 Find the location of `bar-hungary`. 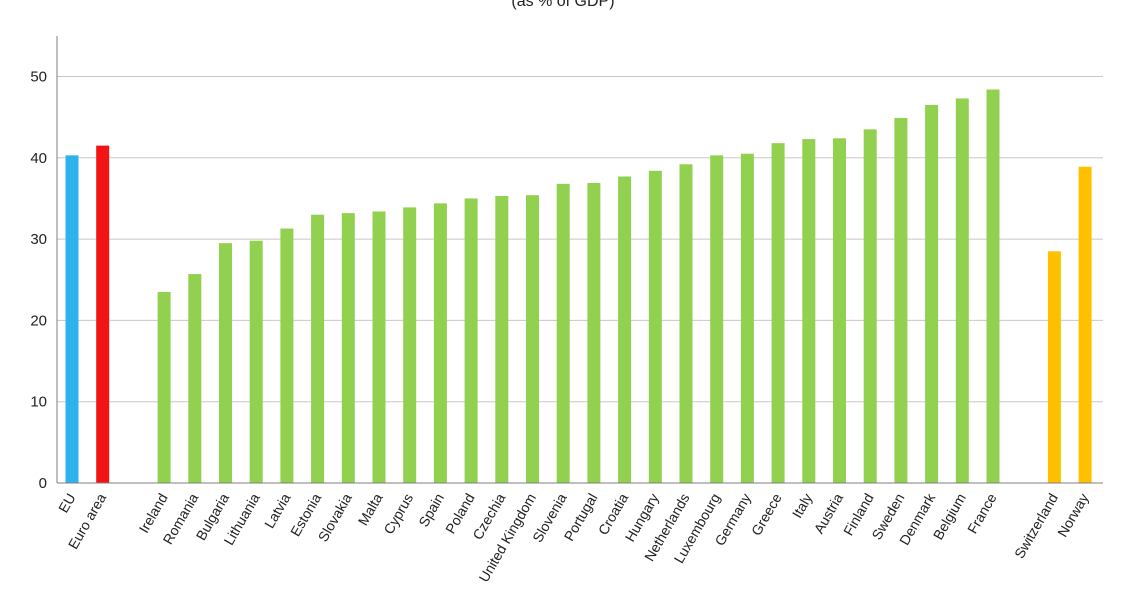

bar-hungary is located at coordinates (655, 327).